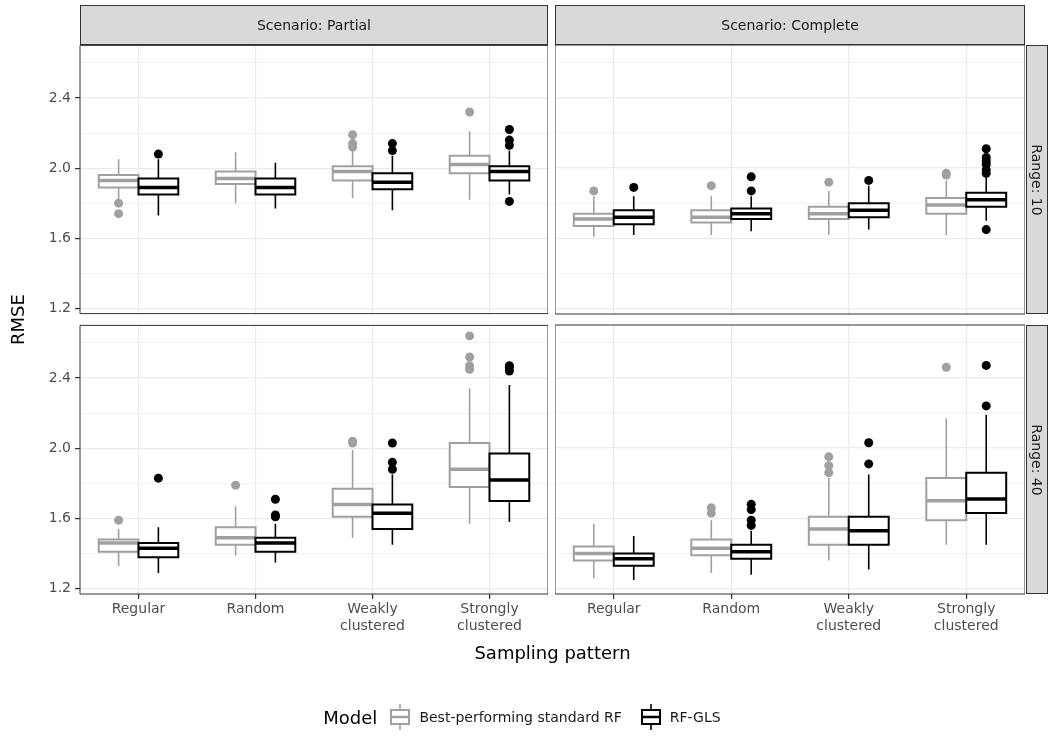 This screenshot has width=1054, height=736. I want to click on legend-label: Best-performing standard RF, so click(520, 717).